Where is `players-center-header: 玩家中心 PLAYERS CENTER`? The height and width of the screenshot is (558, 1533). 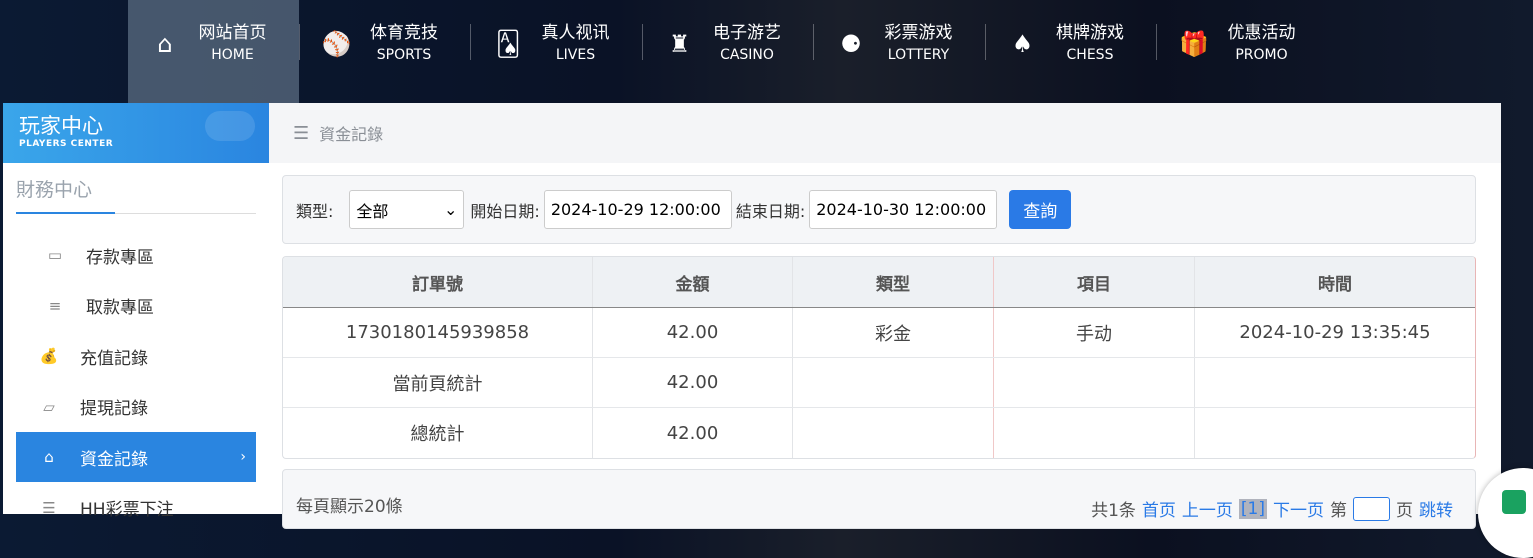 players-center-header: 玩家中心 PLAYERS CENTER is located at coordinates (136, 133).